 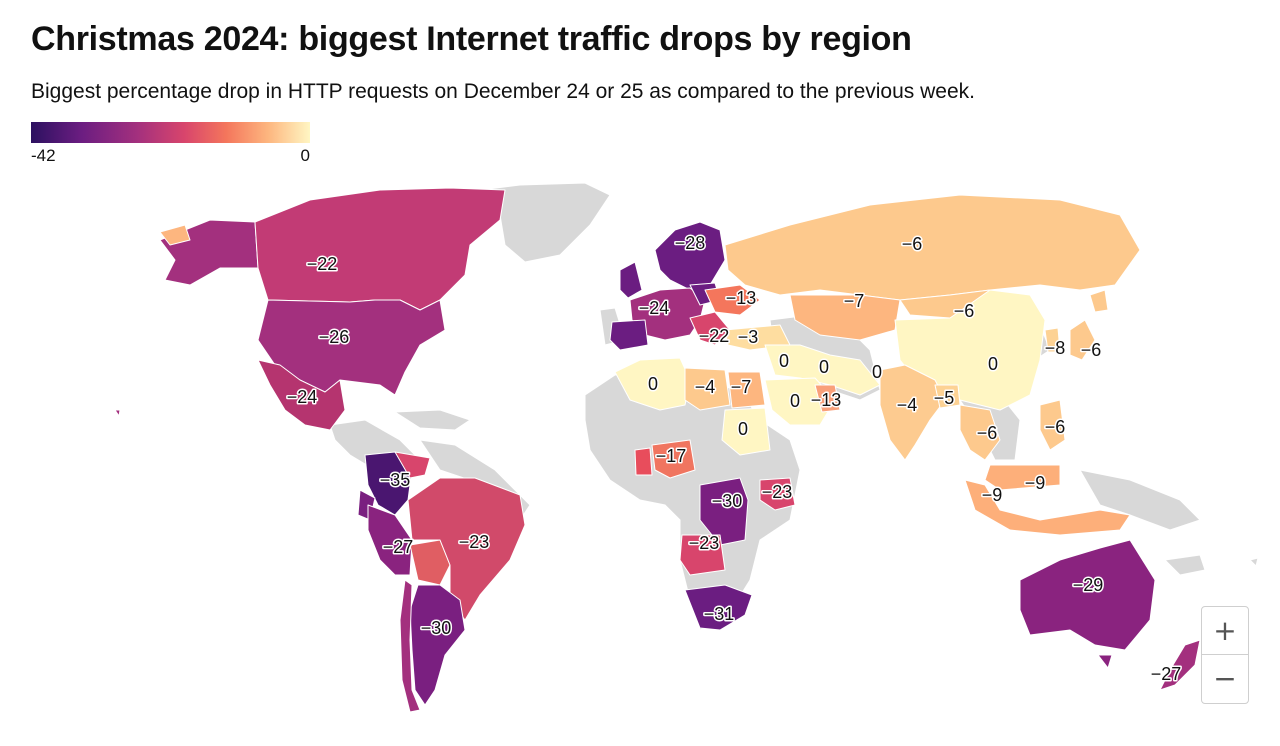 I want to click on label-japan: −6, so click(x=1091, y=350).